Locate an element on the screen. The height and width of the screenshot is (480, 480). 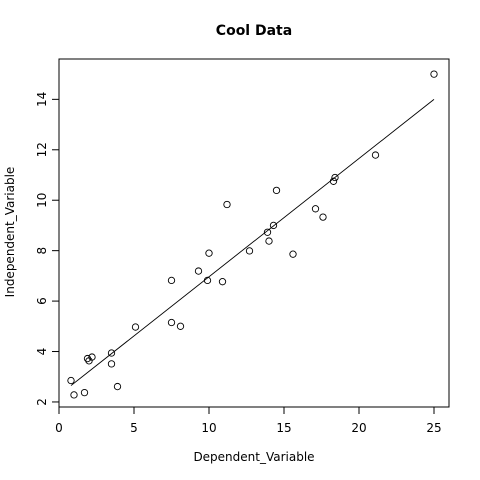
y-tick-label: 8 is located at coordinates (42, 251).